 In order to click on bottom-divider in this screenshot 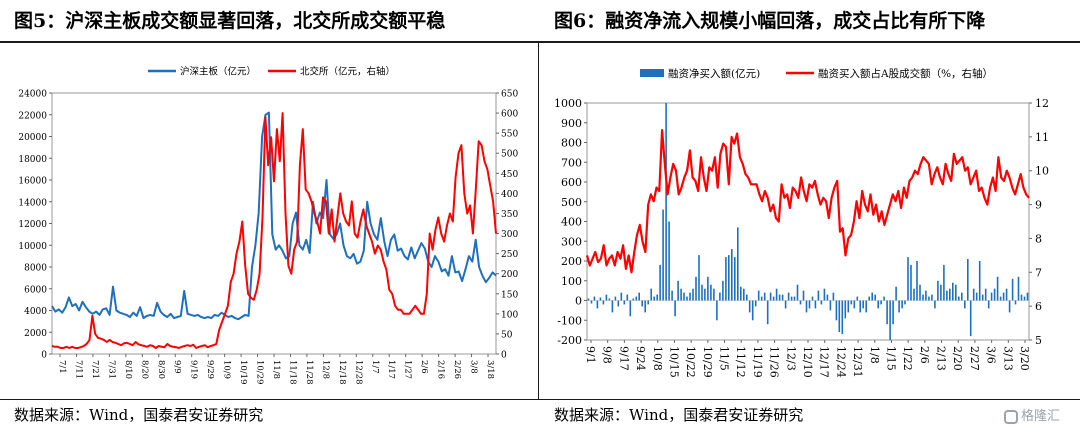, I will do `click(540, 399)`.